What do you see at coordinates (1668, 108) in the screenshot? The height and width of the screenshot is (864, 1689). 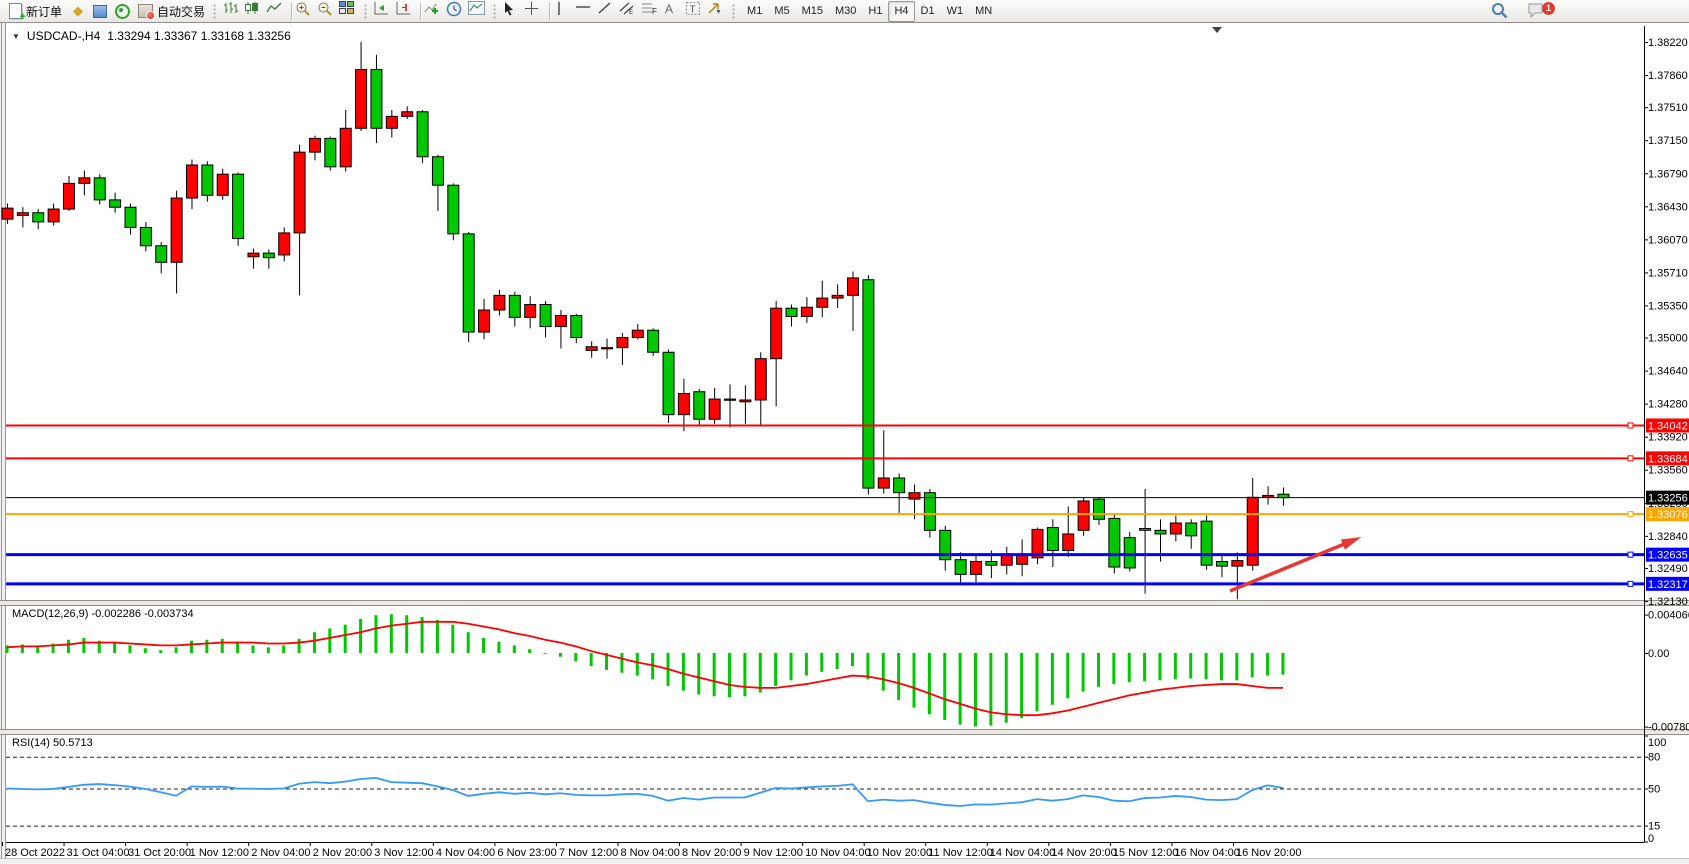 I see `price-axis-tick-label: 1.37510` at bounding box center [1668, 108].